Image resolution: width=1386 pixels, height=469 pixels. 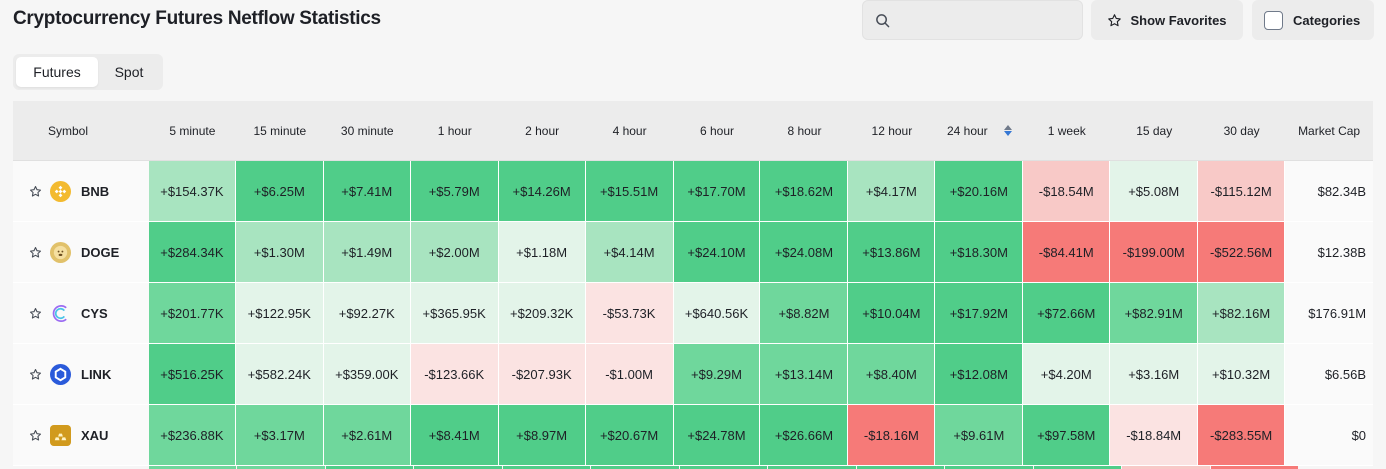 I want to click on symbol-cell: LINK, so click(x=81, y=374).